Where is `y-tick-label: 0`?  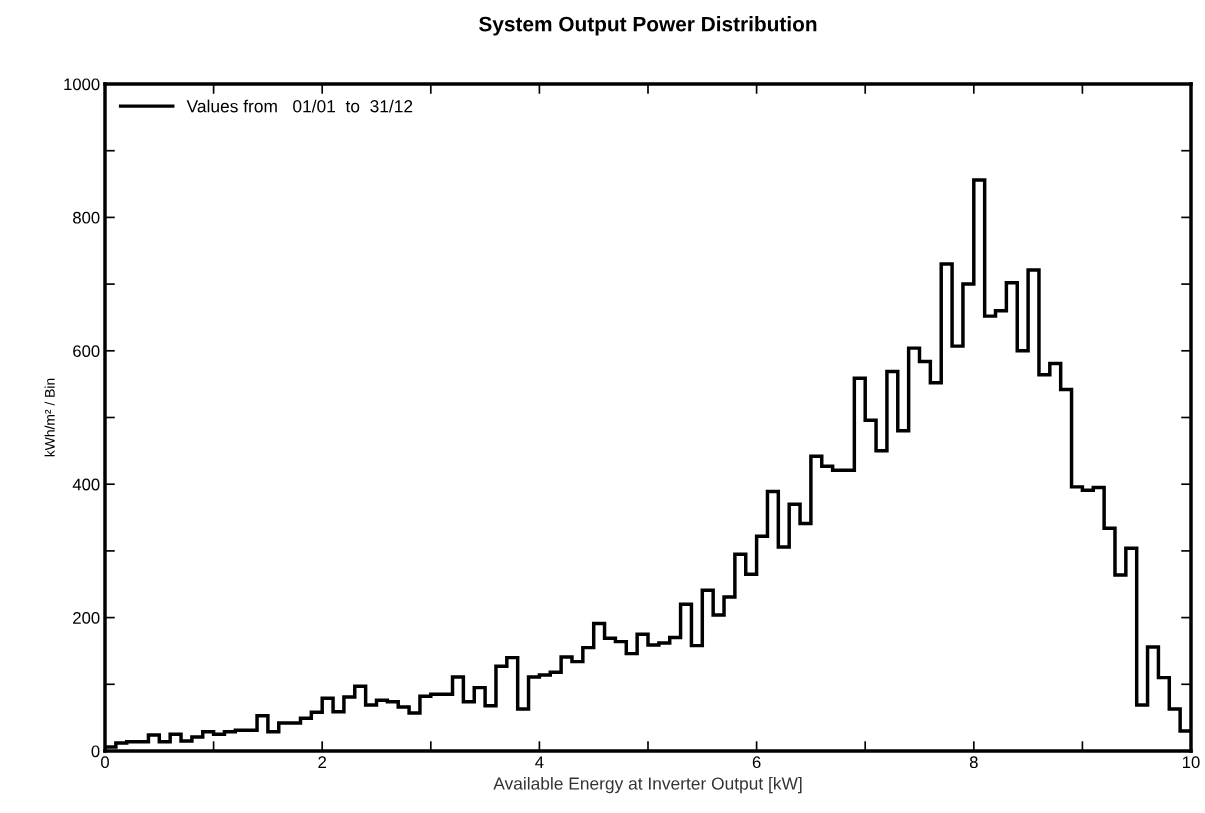 y-tick-label: 0 is located at coordinates (95, 751).